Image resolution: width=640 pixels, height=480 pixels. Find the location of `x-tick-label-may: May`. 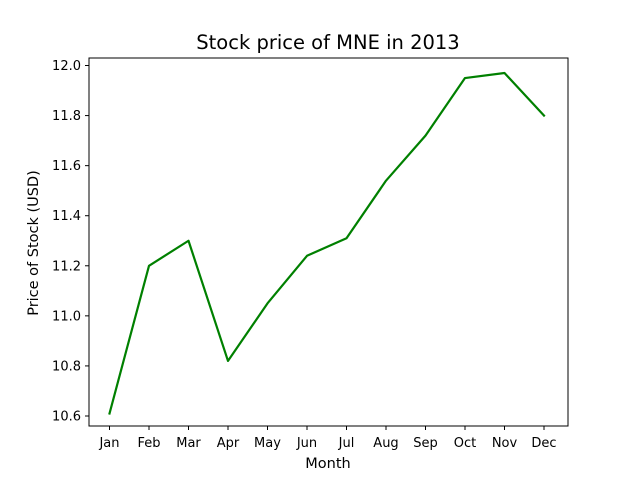

x-tick-label-may: May is located at coordinates (267, 443).